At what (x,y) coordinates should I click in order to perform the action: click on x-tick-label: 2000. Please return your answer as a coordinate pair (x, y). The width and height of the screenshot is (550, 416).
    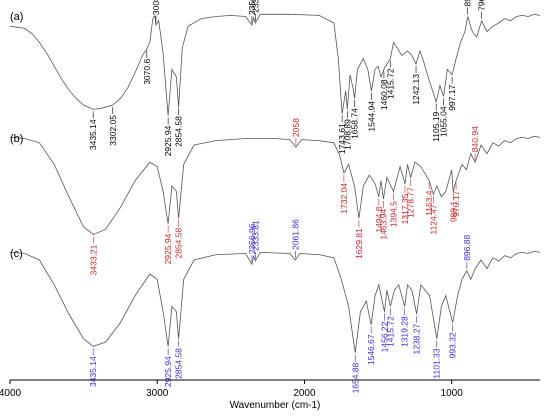
    Looking at the image, I should click on (304, 393).